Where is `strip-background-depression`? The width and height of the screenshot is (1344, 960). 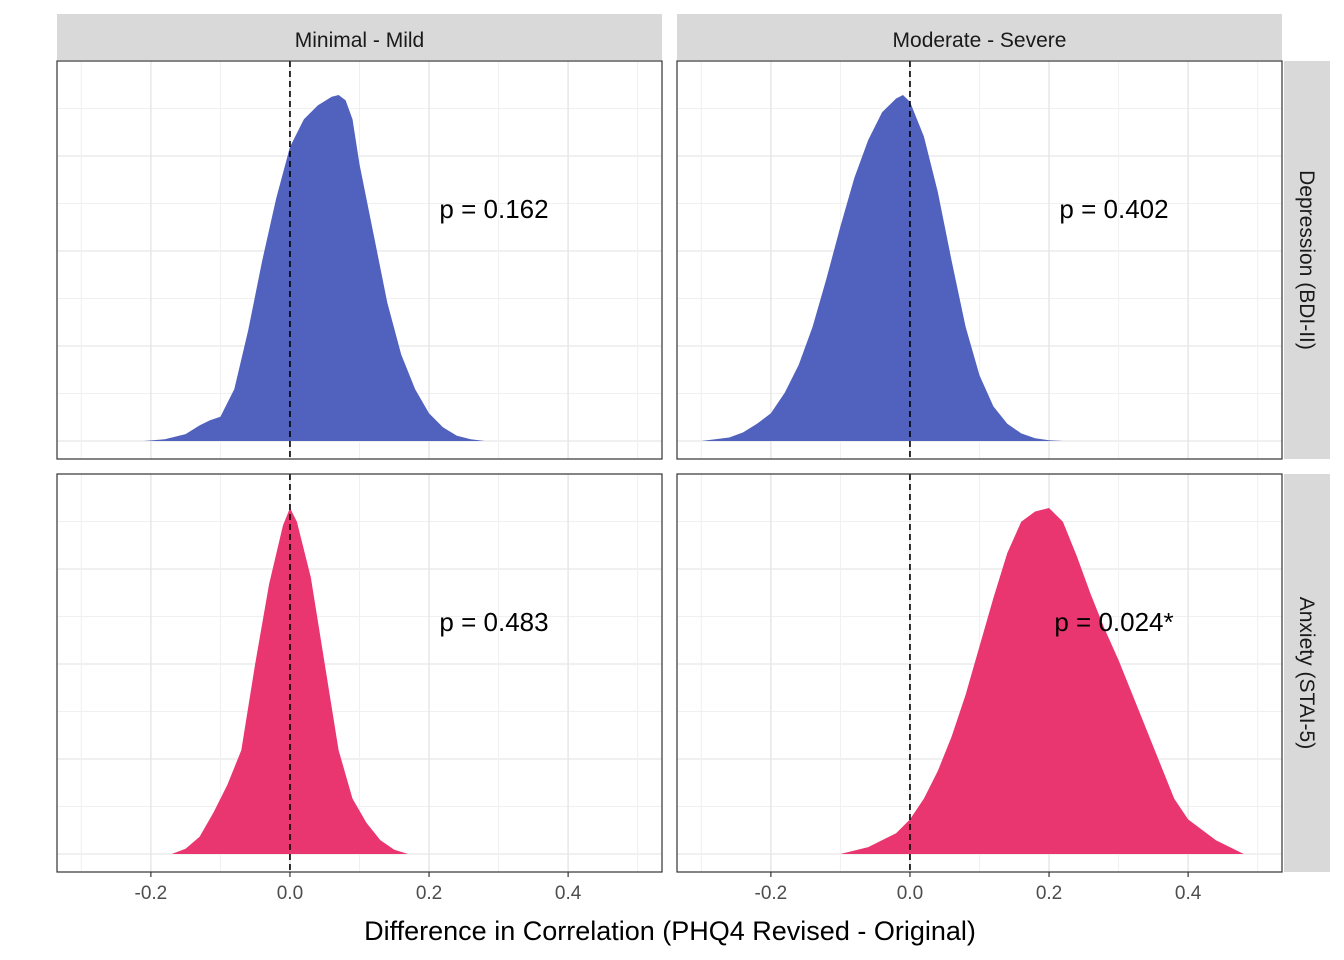 strip-background-depression is located at coordinates (1307, 260).